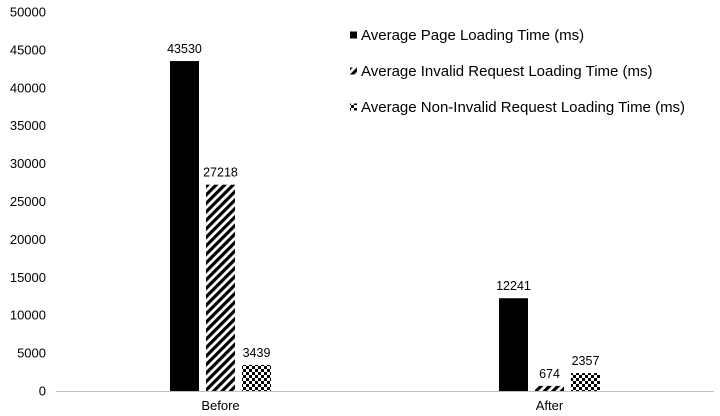 The width and height of the screenshot is (720, 416). I want to click on y-tick-label: 45000, so click(28, 49).